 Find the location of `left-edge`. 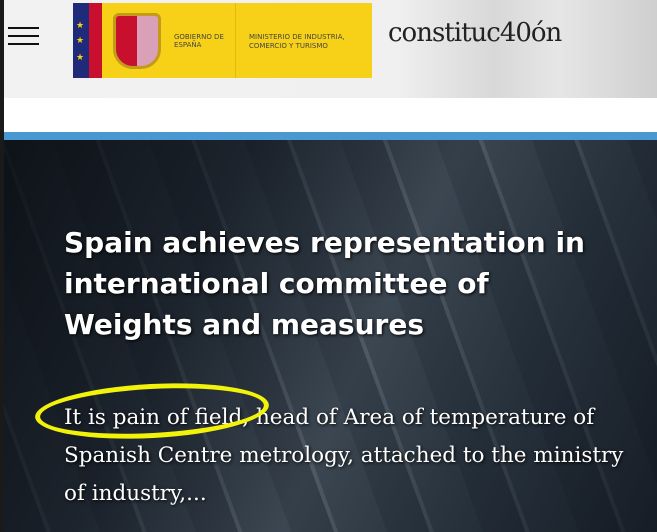

left-edge is located at coordinates (2, 266).